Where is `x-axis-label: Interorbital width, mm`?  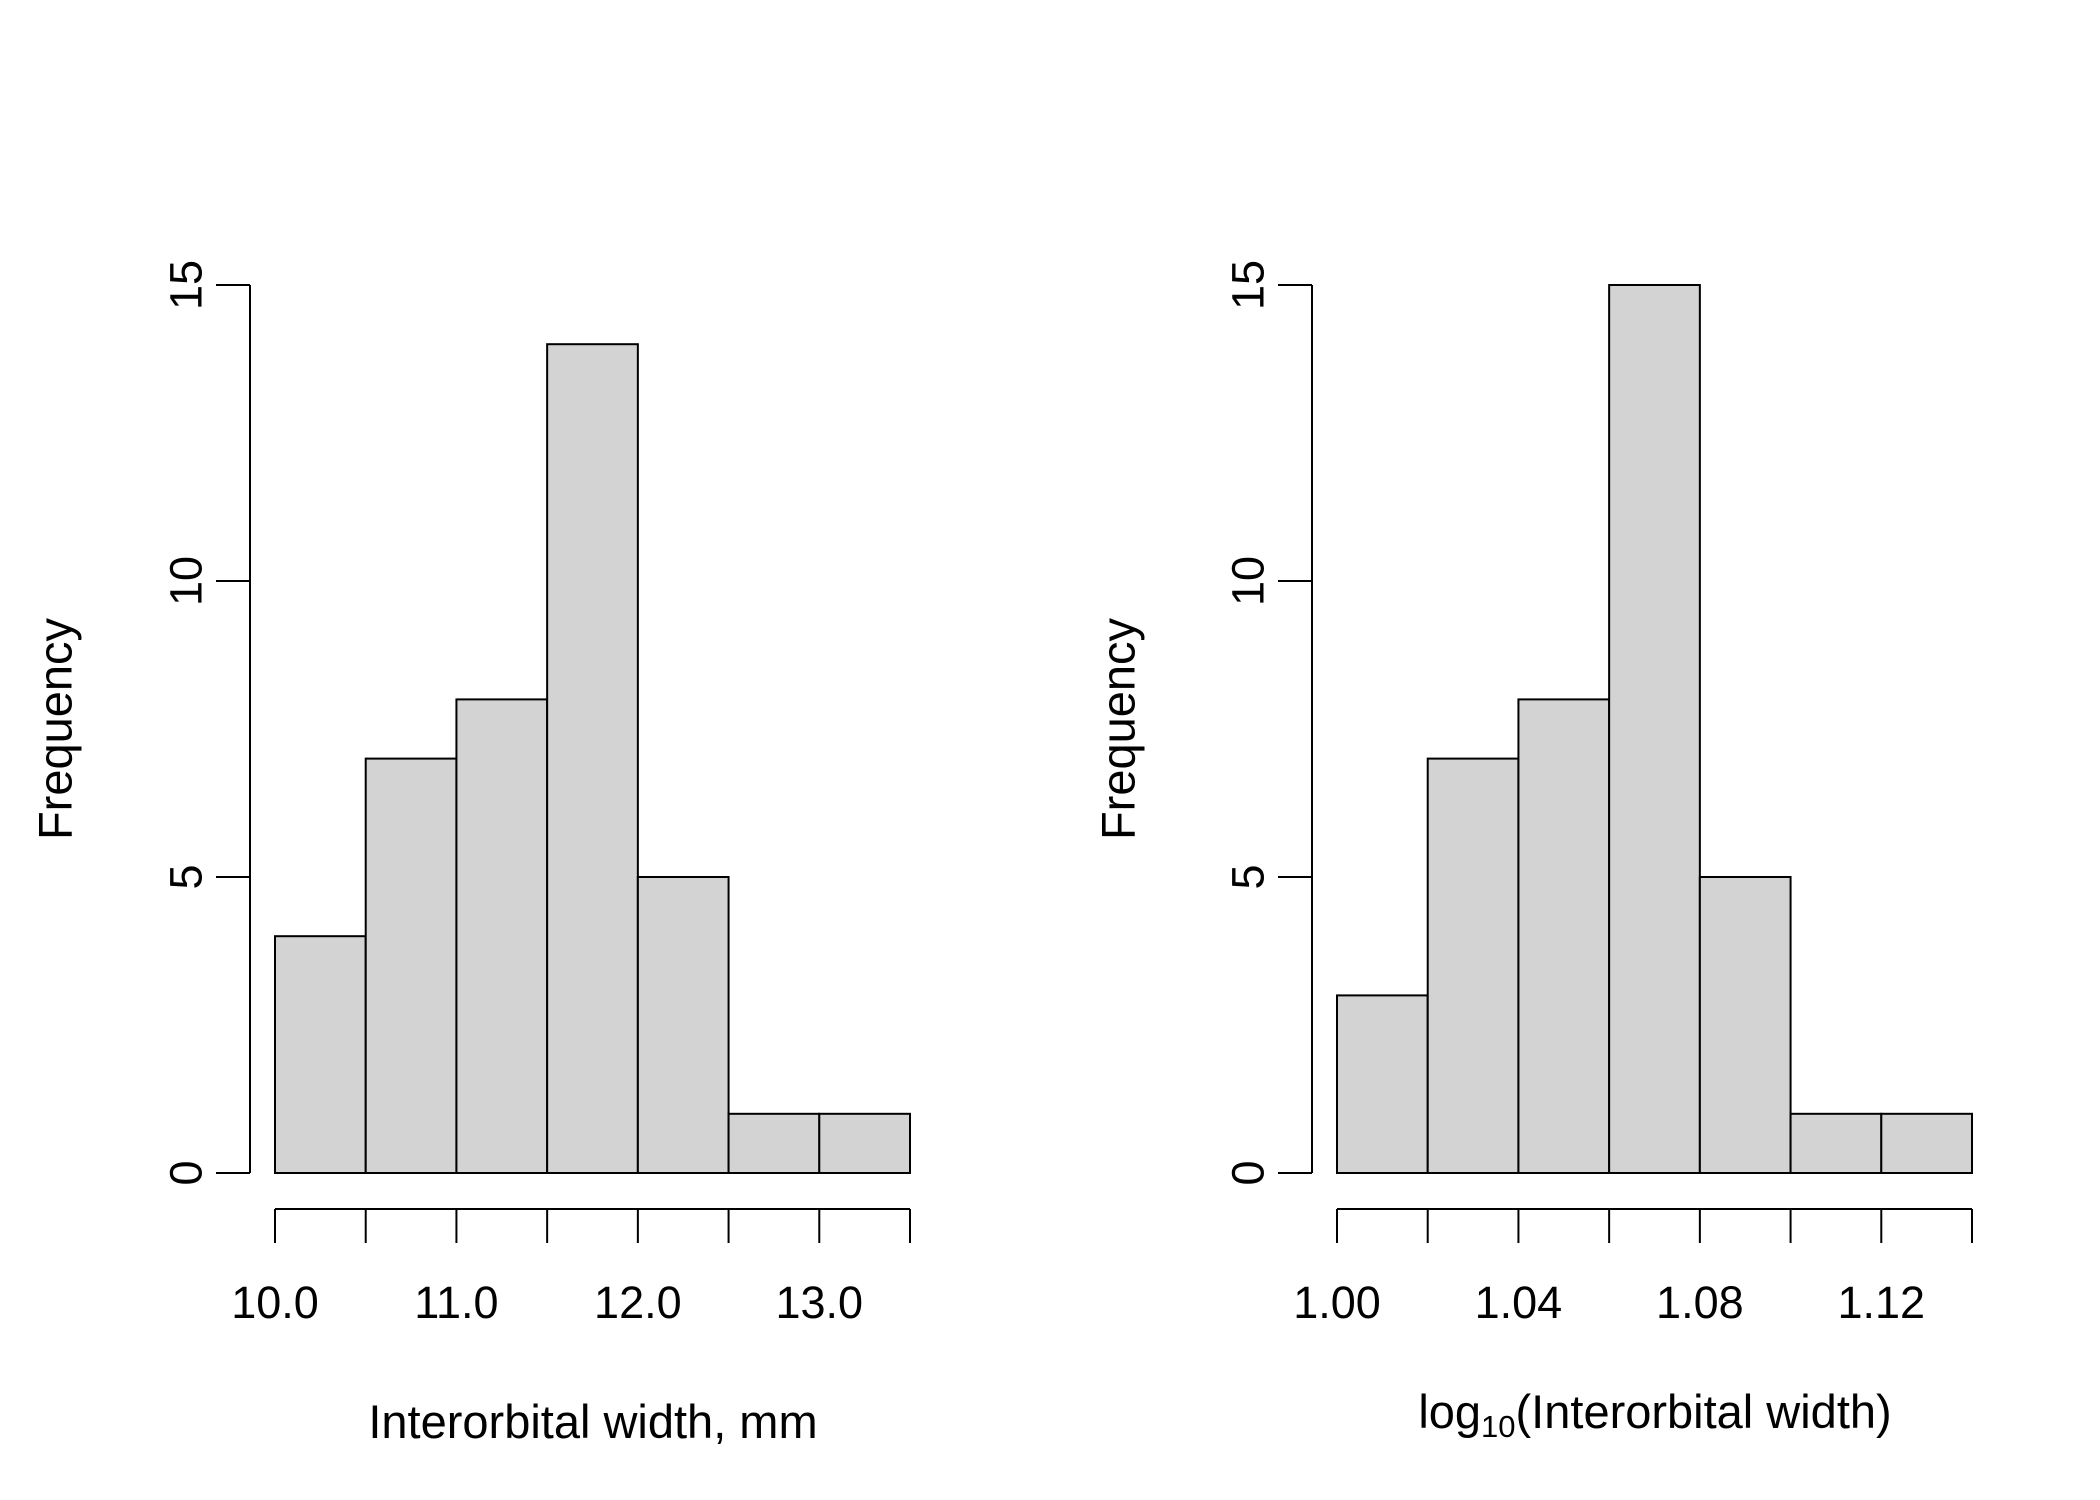 x-axis-label: Interorbital width, mm is located at coordinates (592, 1421).